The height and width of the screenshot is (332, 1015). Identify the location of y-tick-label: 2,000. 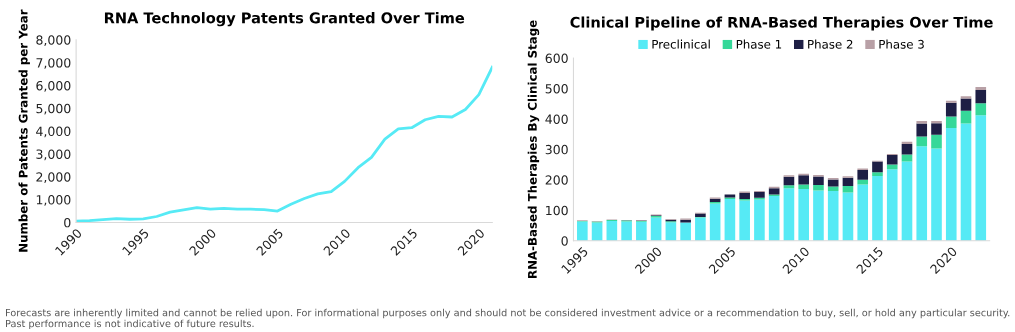
(53, 177).